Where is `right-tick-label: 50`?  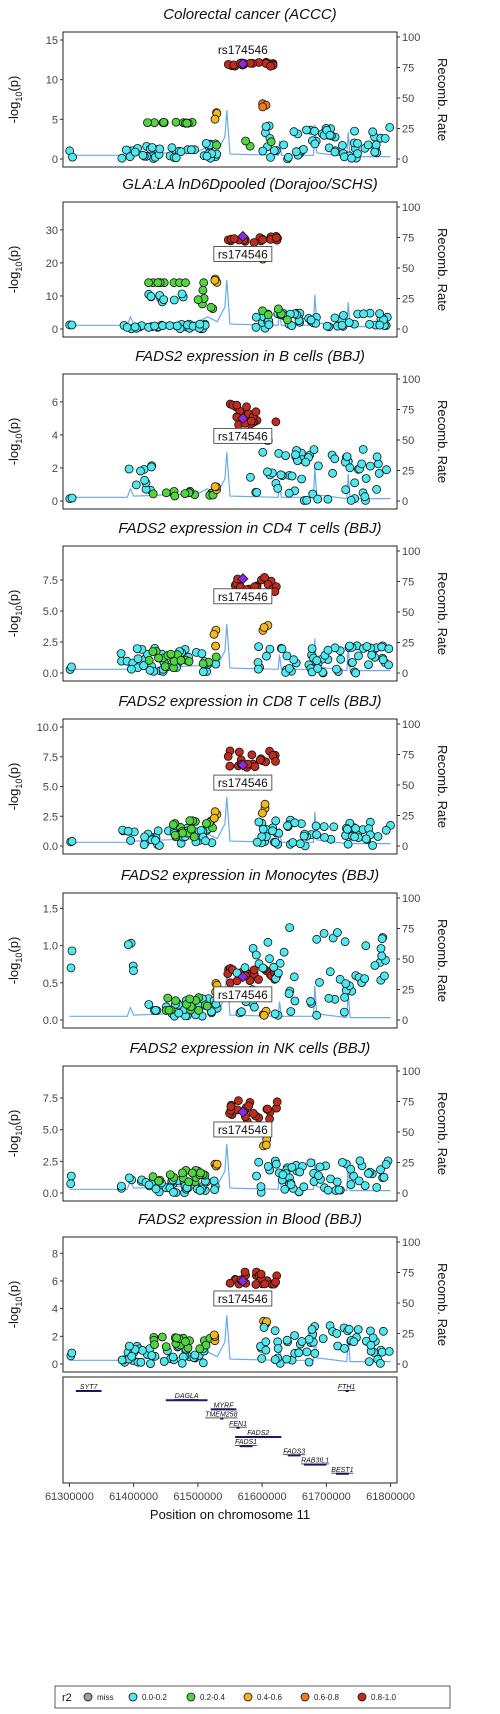
right-tick-label: 50 is located at coordinates (408, 1304).